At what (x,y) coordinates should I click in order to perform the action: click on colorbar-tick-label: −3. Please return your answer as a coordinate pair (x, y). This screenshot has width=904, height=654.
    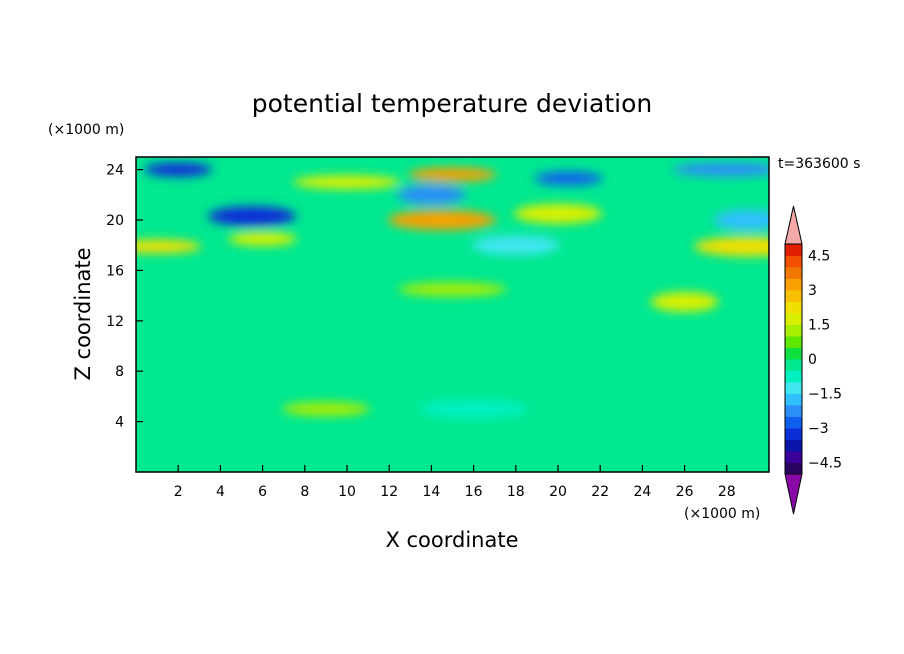
    Looking at the image, I should click on (818, 429).